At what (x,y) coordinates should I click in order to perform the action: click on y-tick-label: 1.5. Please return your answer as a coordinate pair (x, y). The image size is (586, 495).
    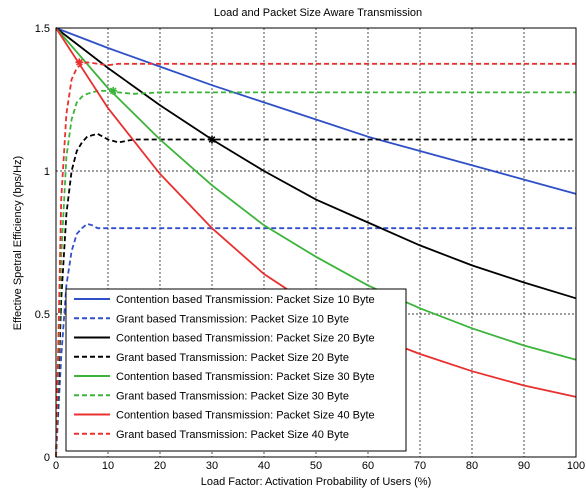
    Looking at the image, I should click on (42, 29).